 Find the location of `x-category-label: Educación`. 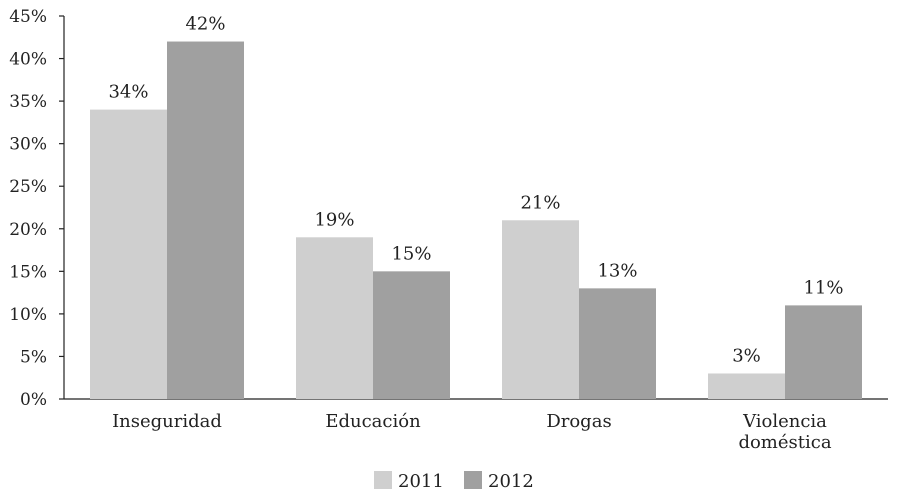

x-category-label: Educación is located at coordinates (373, 421).